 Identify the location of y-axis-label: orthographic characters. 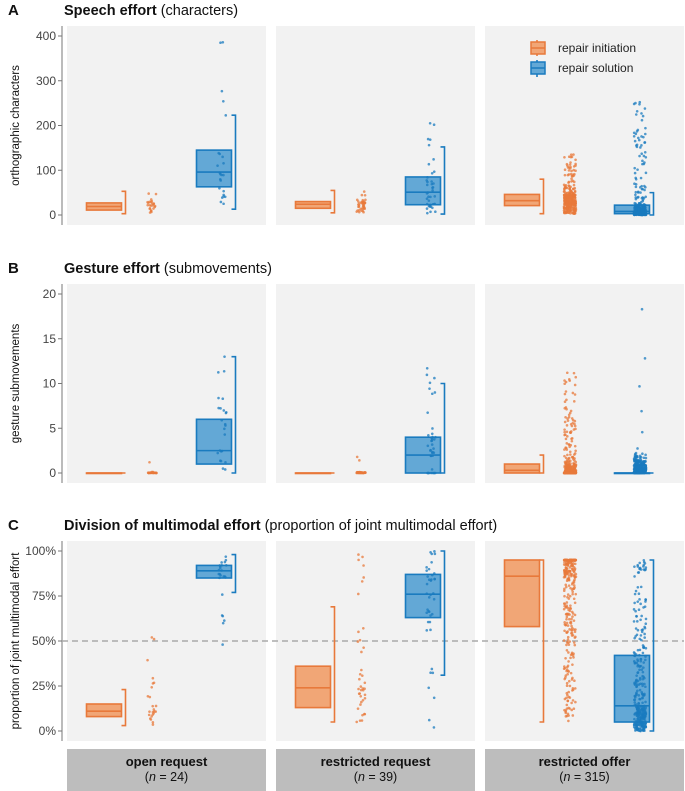
(16, 125).